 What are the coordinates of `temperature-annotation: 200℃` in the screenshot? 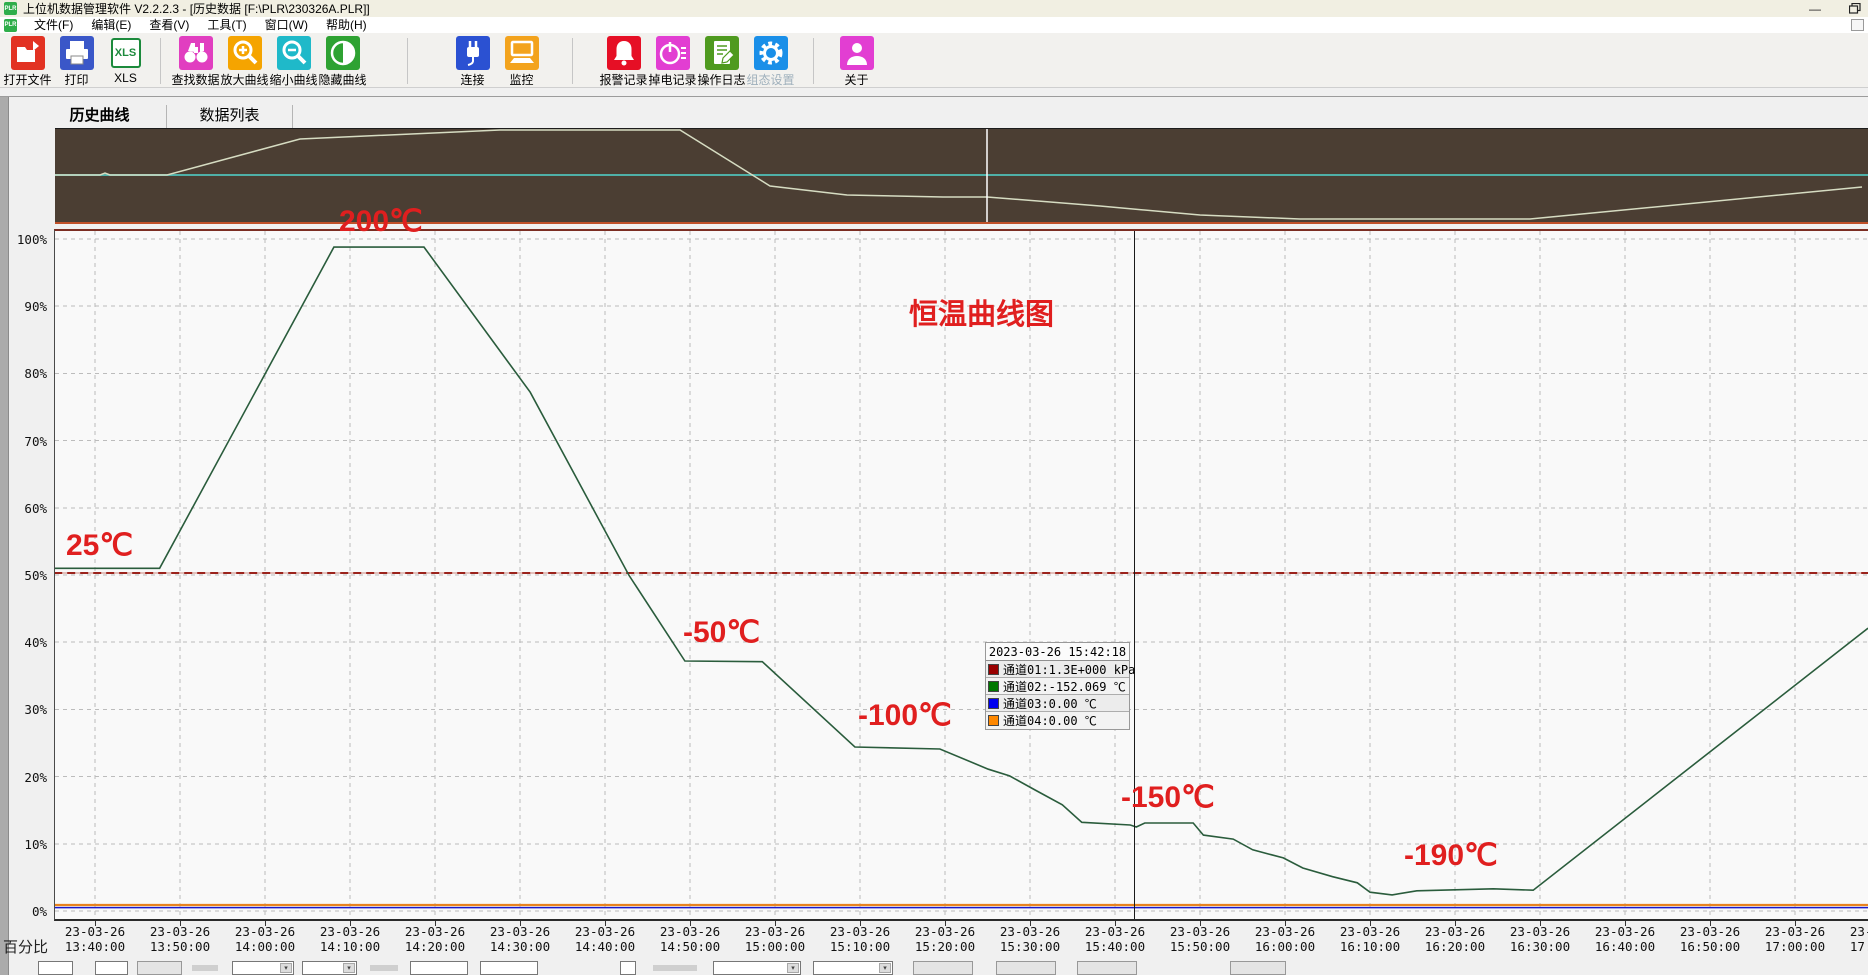 It's located at (381, 221).